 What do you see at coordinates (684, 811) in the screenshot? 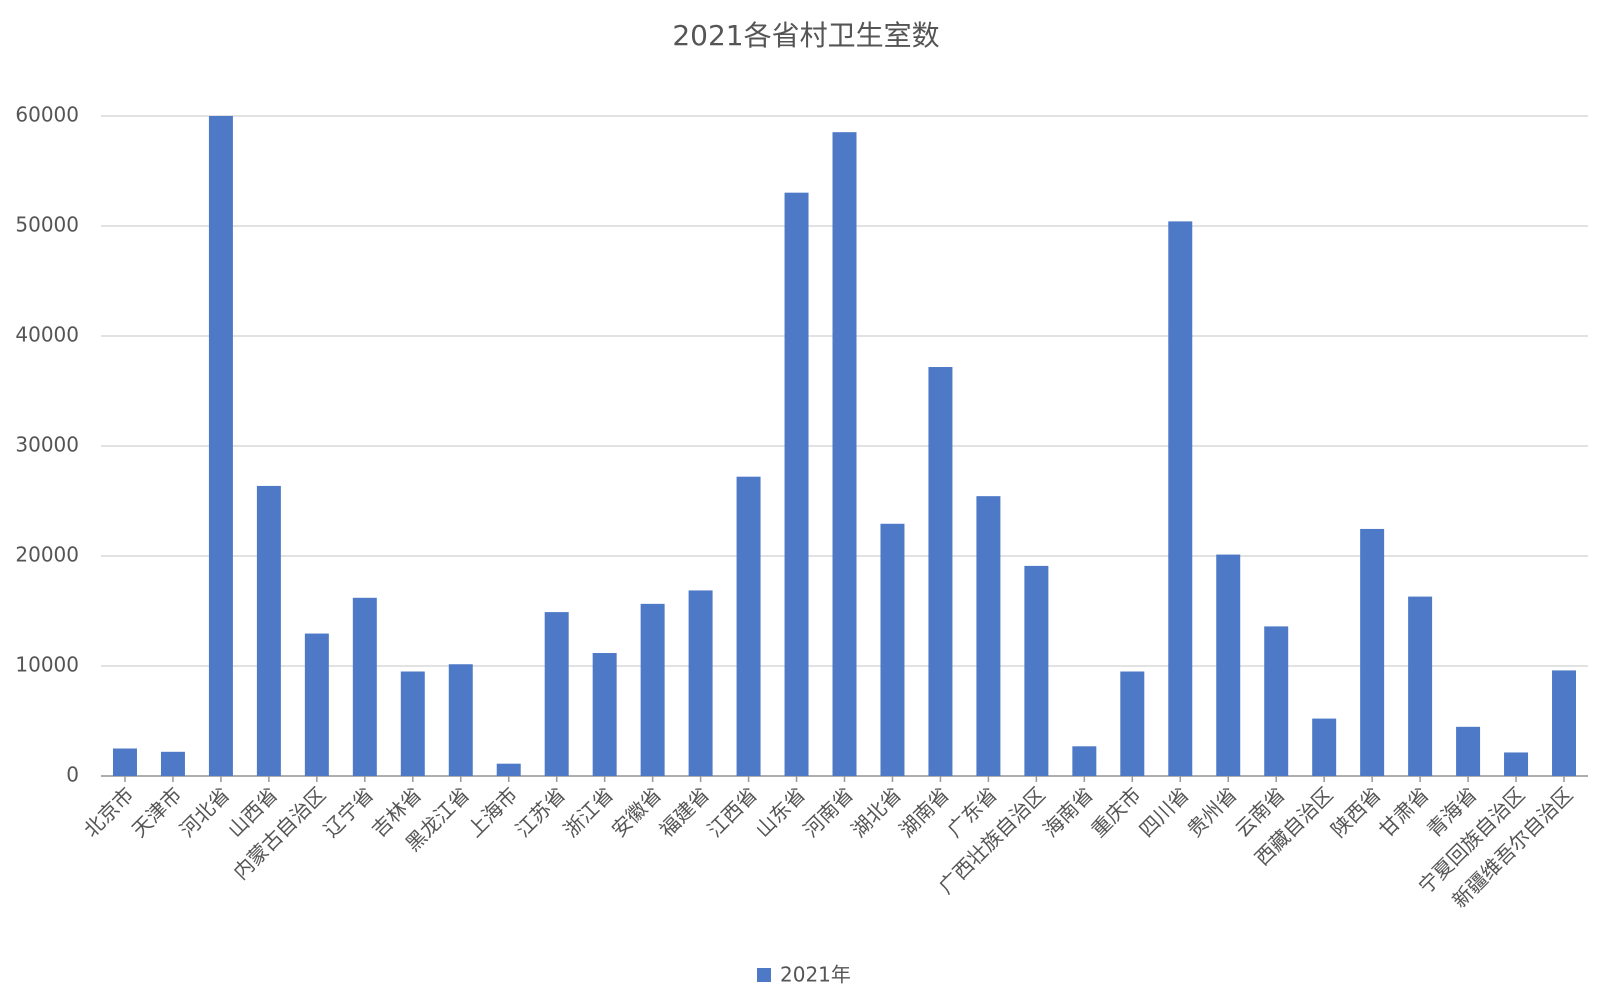
I see `x-tick-label: 福建省` at bounding box center [684, 811].